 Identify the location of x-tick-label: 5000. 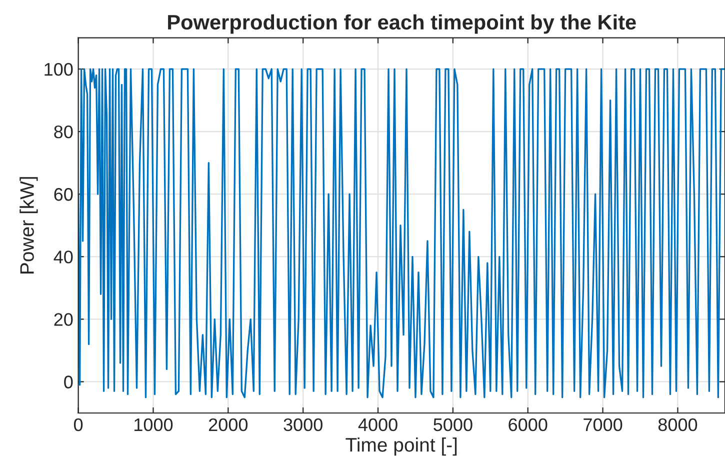
(453, 425).